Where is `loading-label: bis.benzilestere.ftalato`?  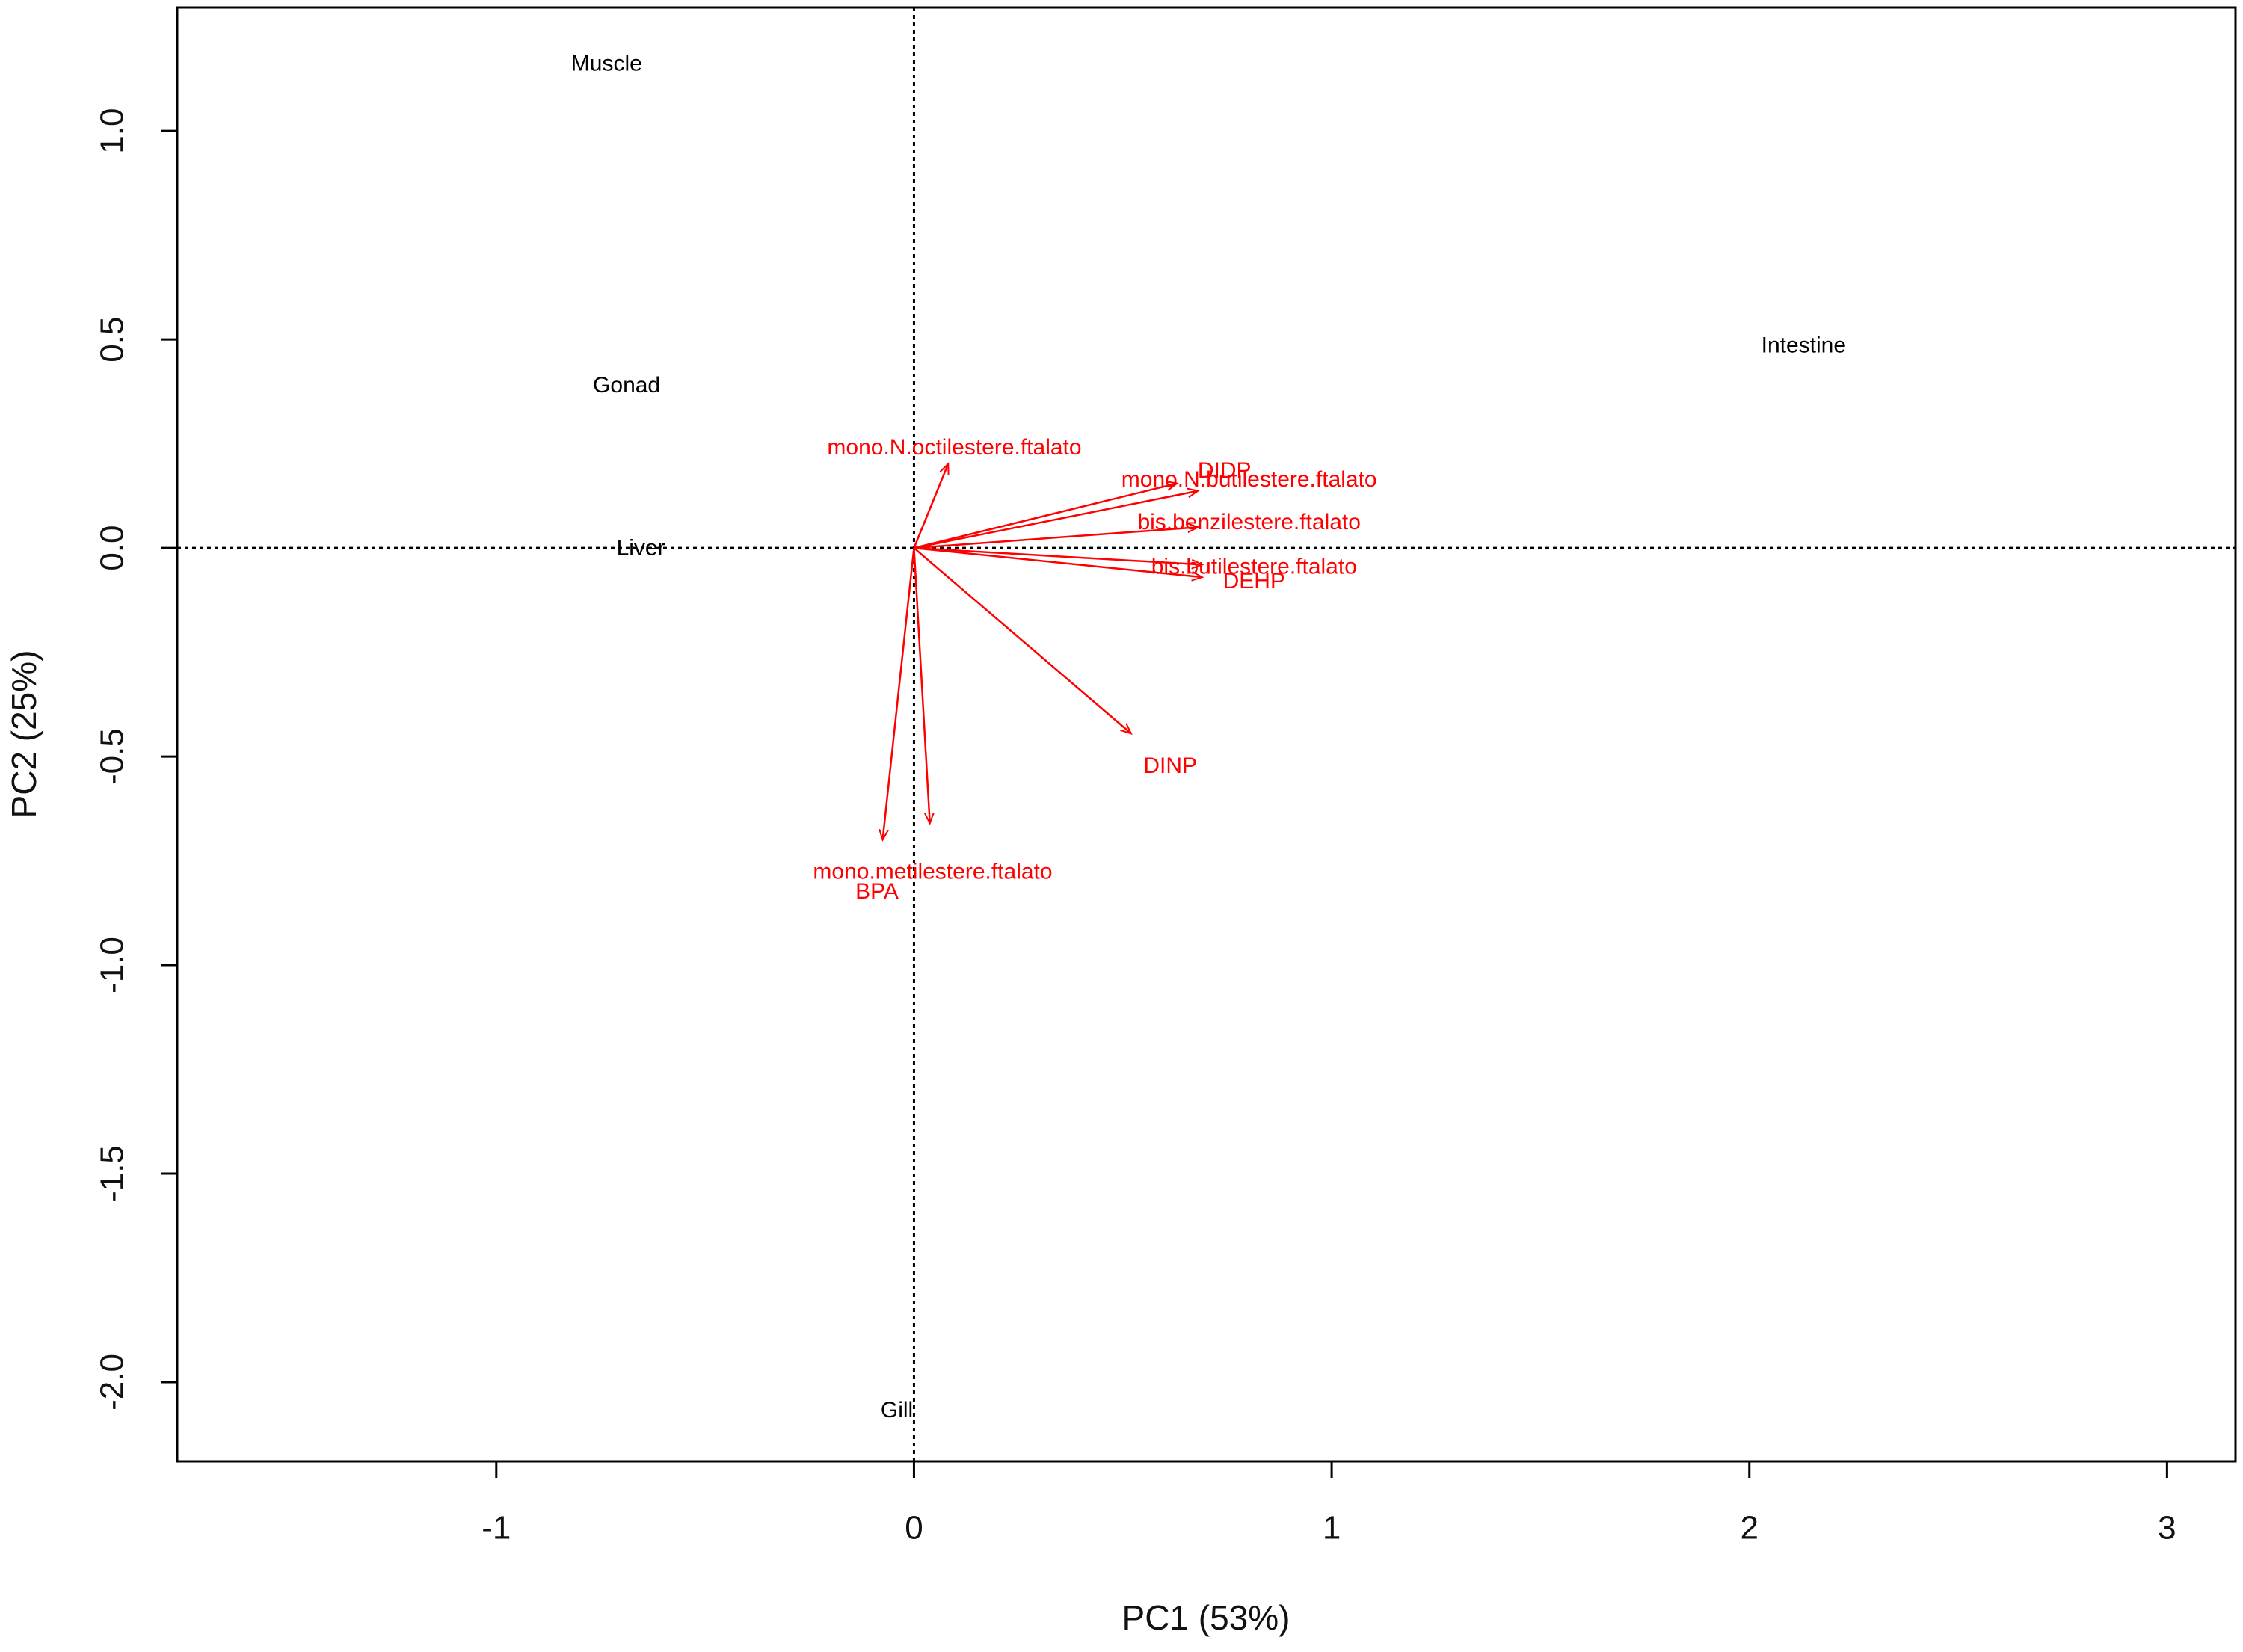
loading-label: bis.benzilestere.ftalato is located at coordinates (1249, 522).